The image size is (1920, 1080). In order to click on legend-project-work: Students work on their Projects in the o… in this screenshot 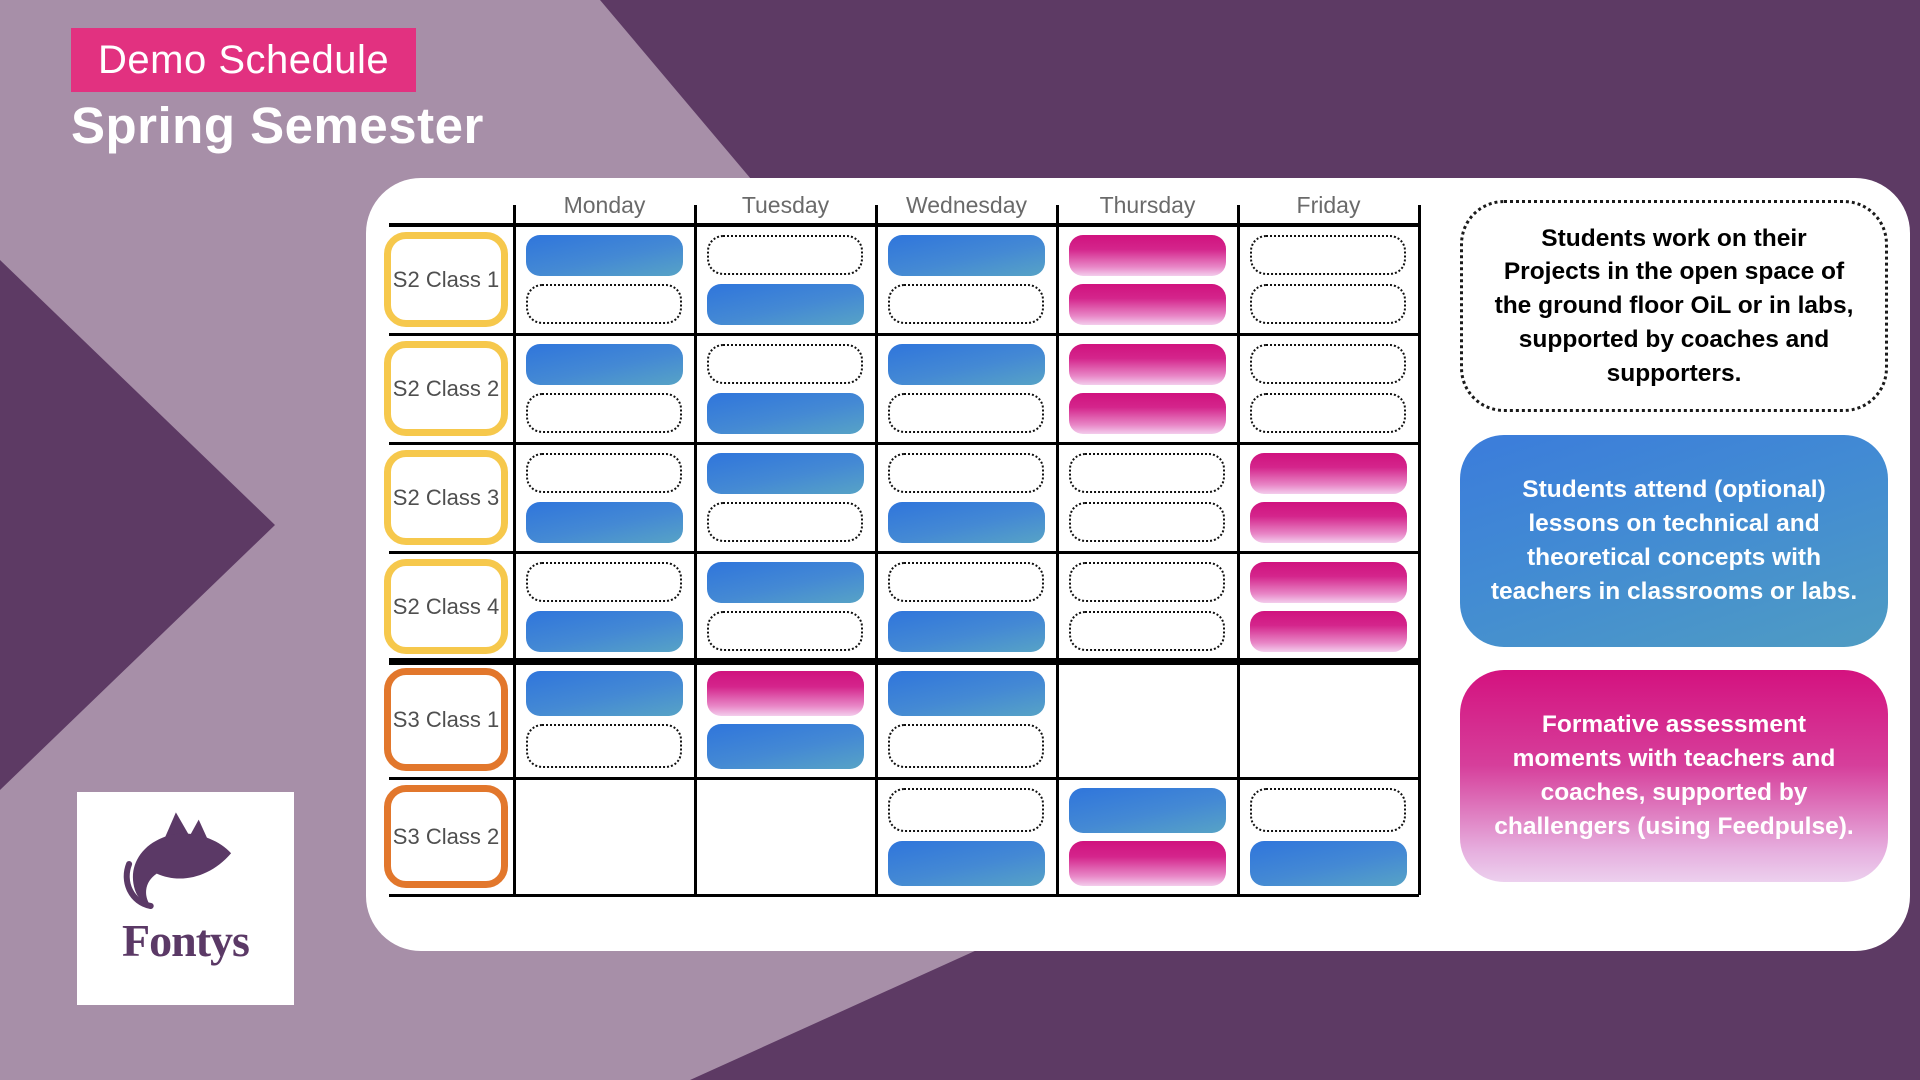, I will do `click(1674, 306)`.